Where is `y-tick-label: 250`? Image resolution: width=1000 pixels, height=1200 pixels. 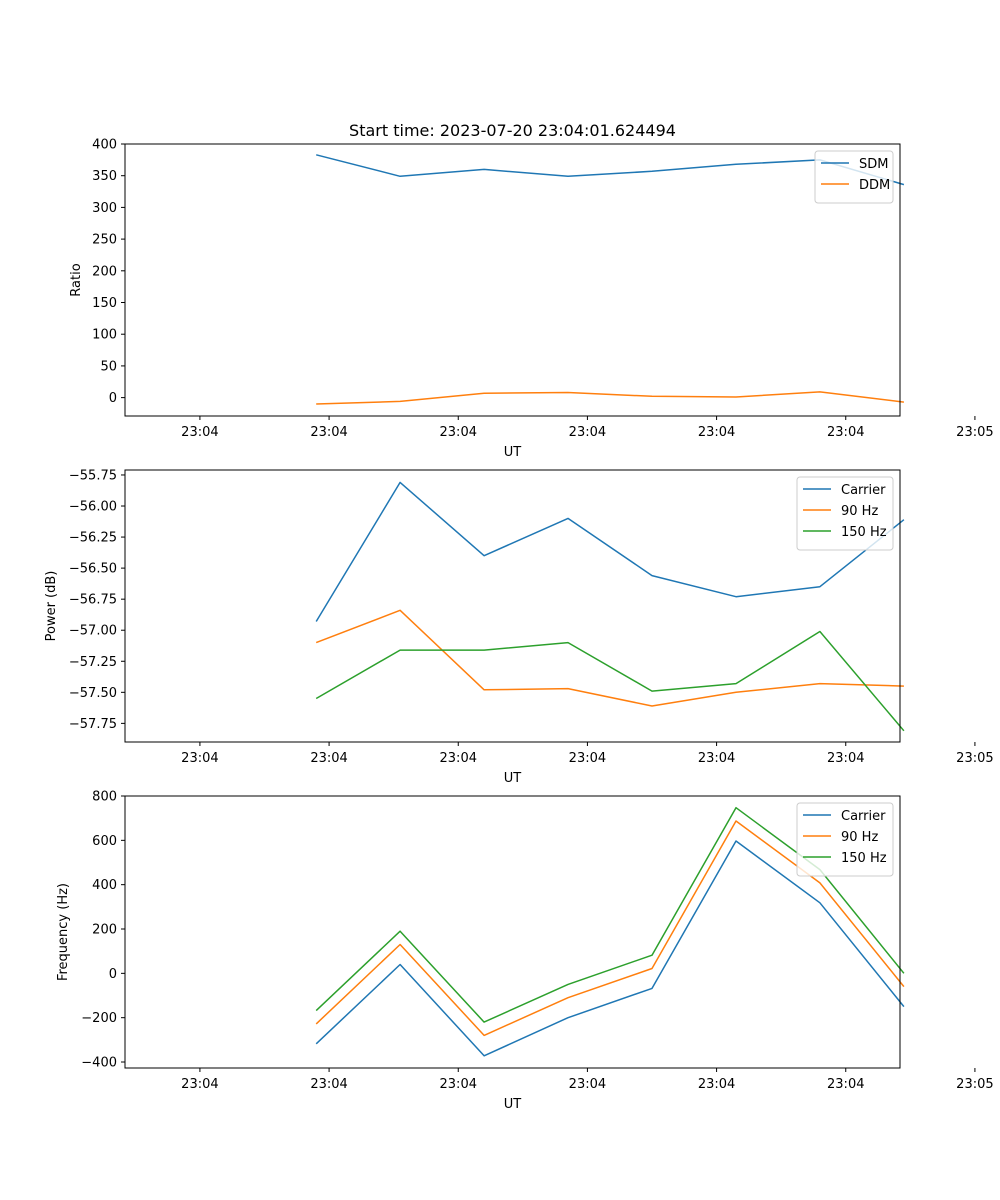
y-tick-label: 250 is located at coordinates (104, 240).